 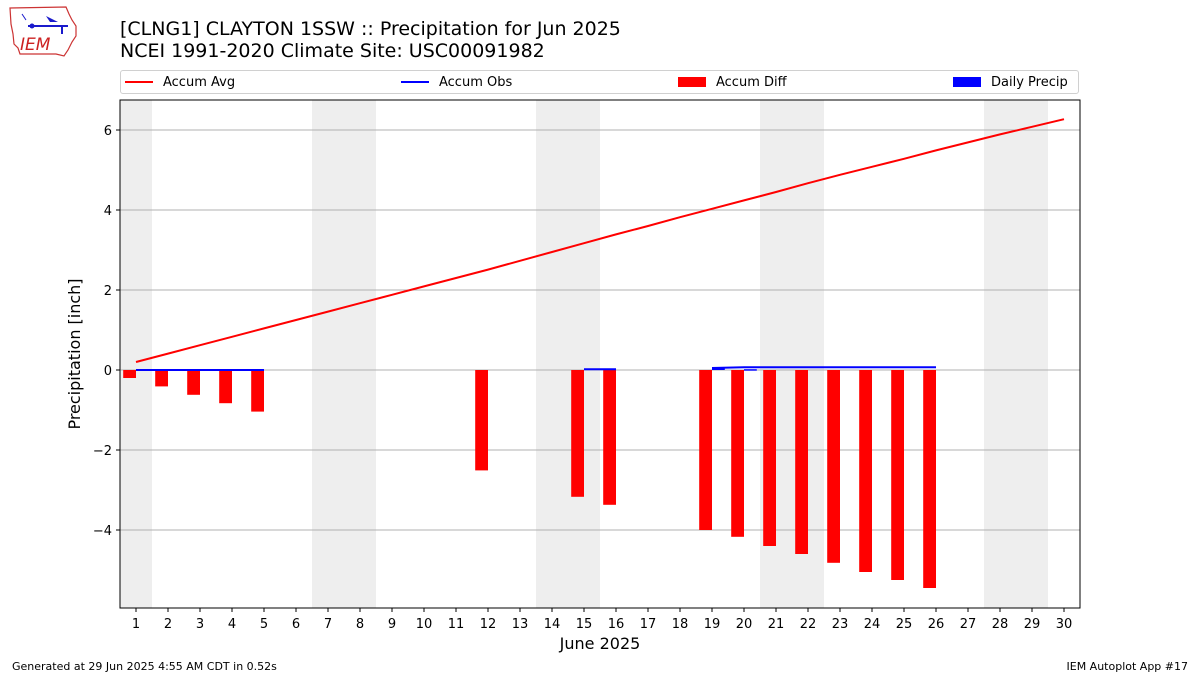 What do you see at coordinates (35, 45) in the screenshot?
I see `logo-text: IEM` at bounding box center [35, 45].